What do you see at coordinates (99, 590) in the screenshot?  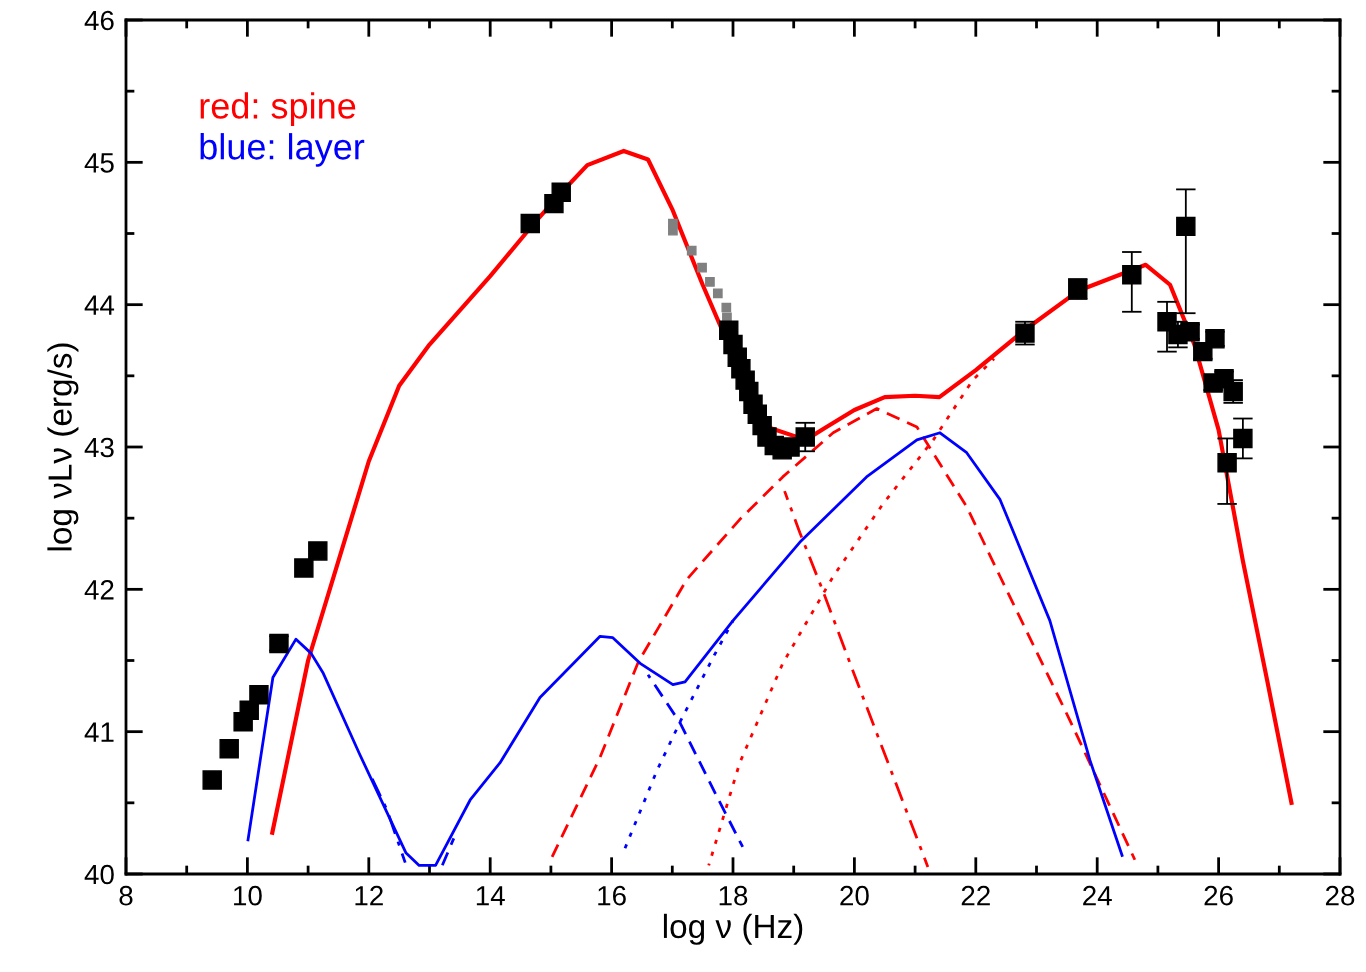 I see `y-tick-label: 42` at bounding box center [99, 590].